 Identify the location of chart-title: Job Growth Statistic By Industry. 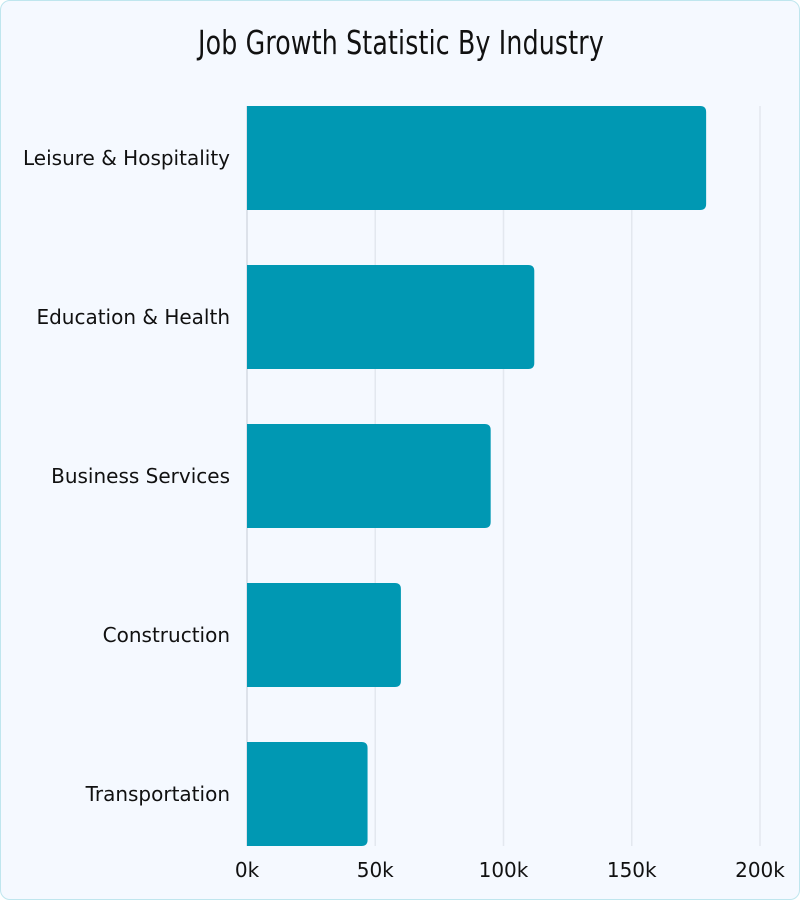
(401, 42).